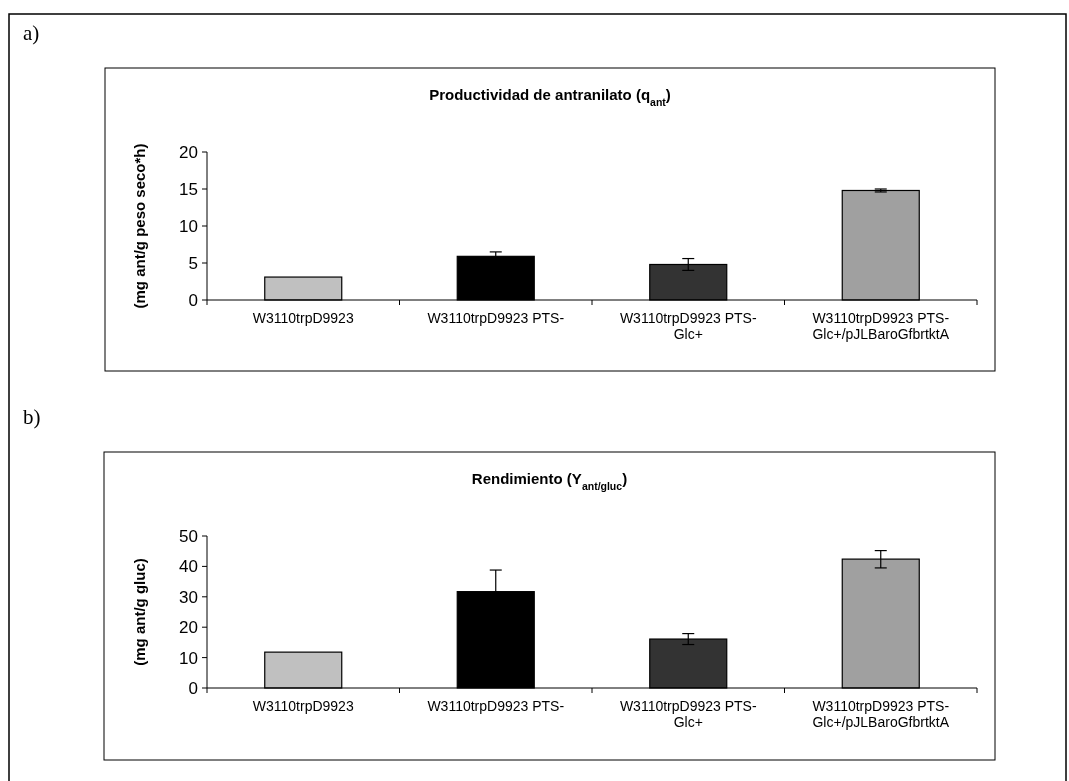 Image resolution: width=1069 pixels, height=781 pixels. Describe the element at coordinates (188, 536) in the screenshot. I see `y-tick-label: 50` at that location.